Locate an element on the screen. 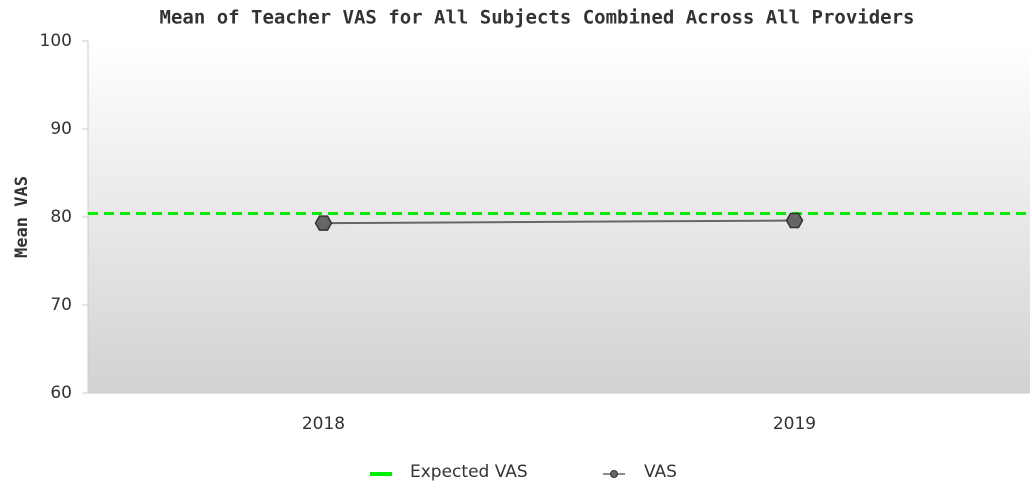 The width and height of the screenshot is (1032, 489). x-tick-label: 2018 is located at coordinates (323, 424).